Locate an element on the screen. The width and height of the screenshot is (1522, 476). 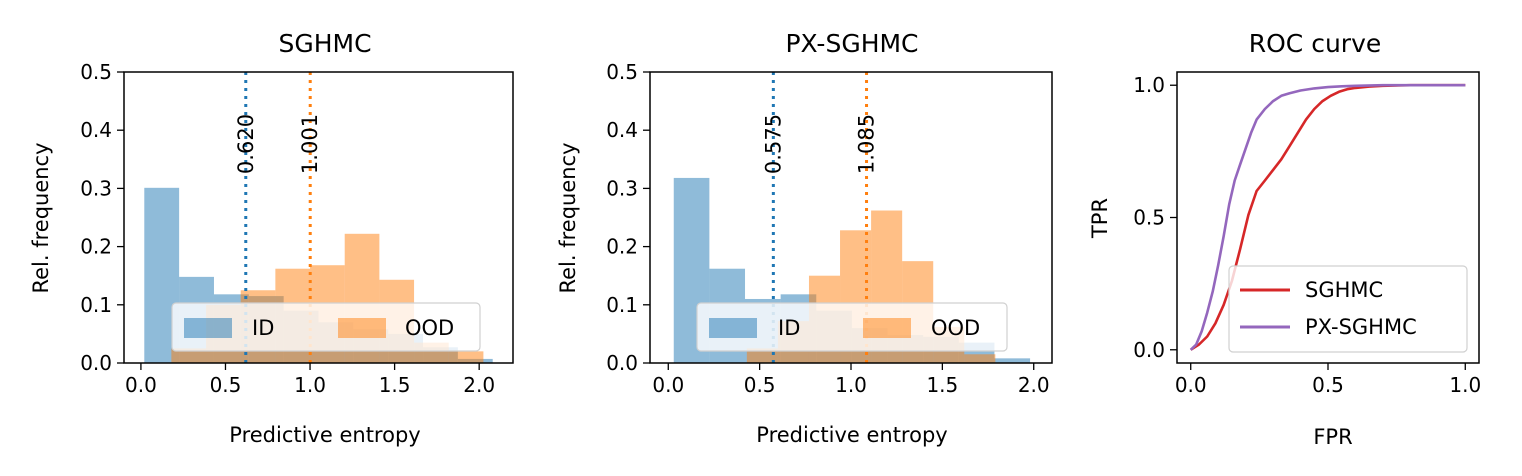
mean-value-label-id: 0.575 is located at coordinates (773, 144).